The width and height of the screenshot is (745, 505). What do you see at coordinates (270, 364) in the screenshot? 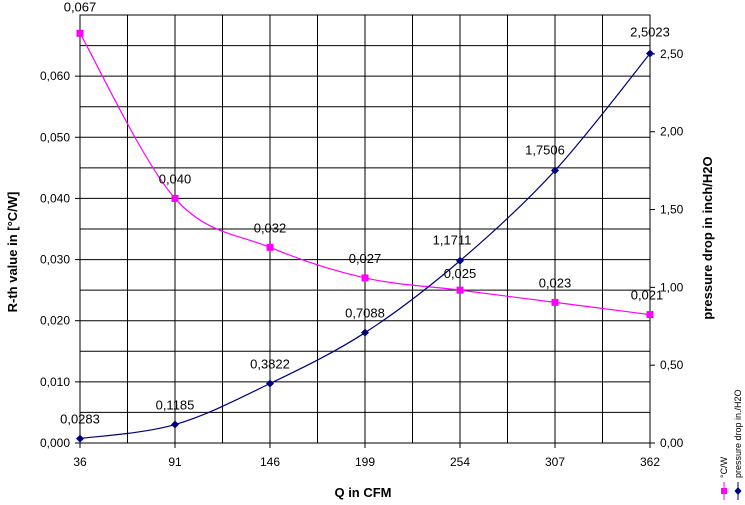
I see `data-label: 0,3822` at bounding box center [270, 364].